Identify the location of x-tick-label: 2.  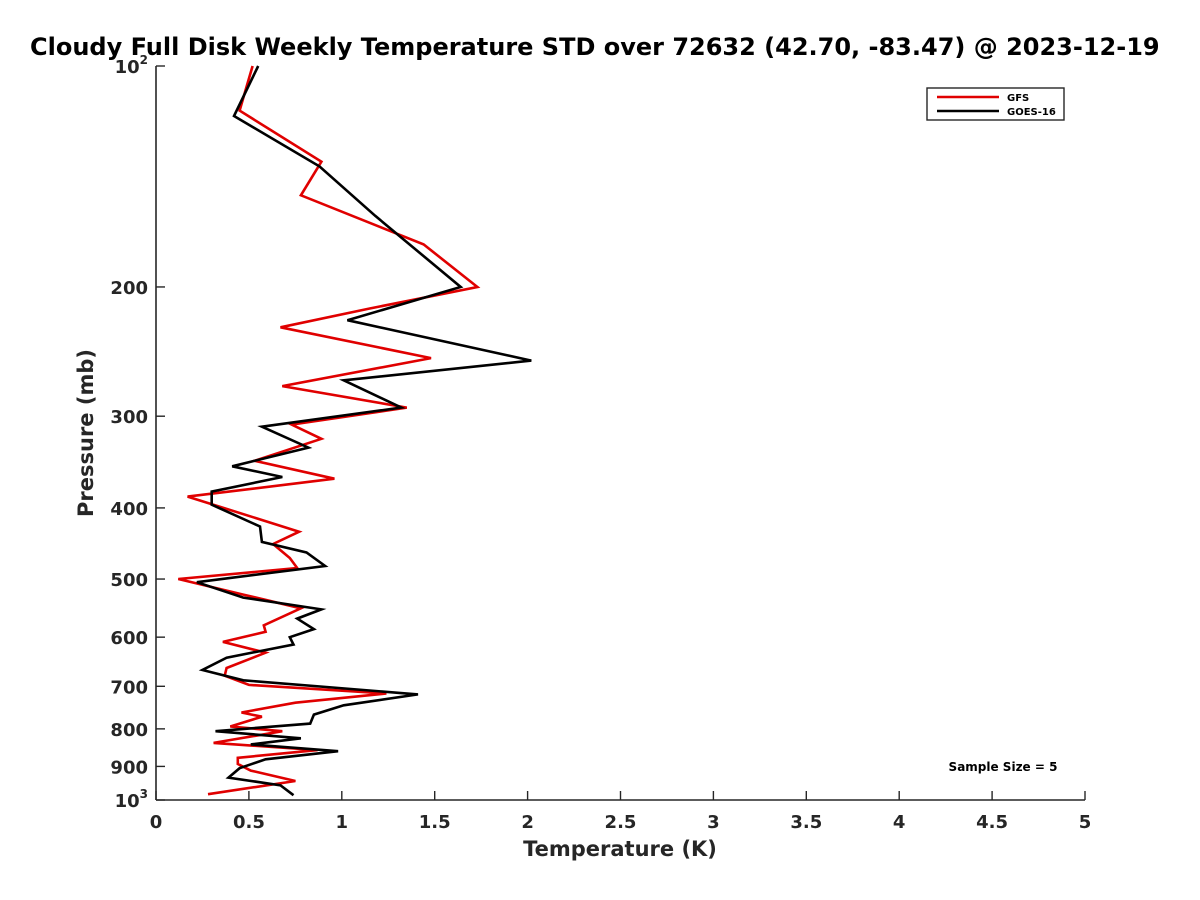
(527, 822).